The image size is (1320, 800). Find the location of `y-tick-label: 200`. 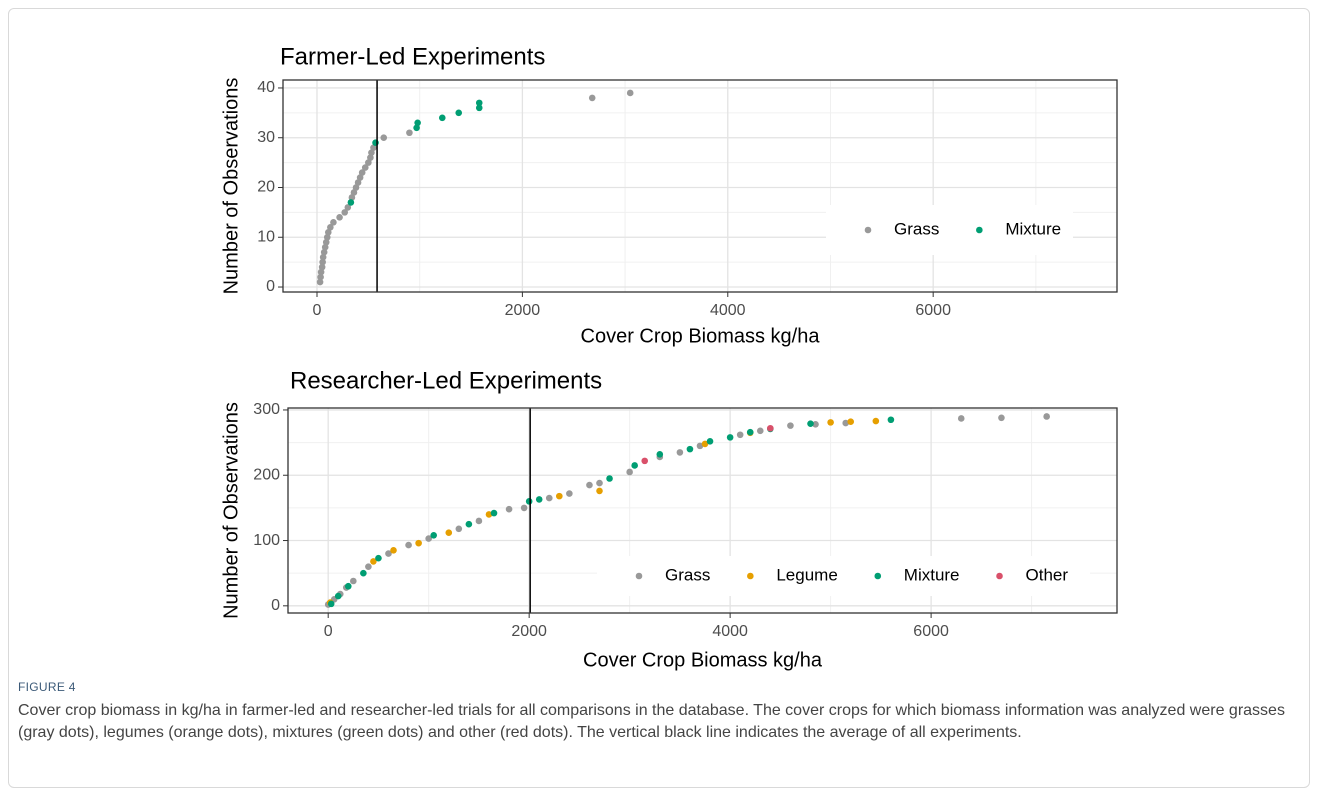

y-tick-label: 200 is located at coordinates (266, 474).